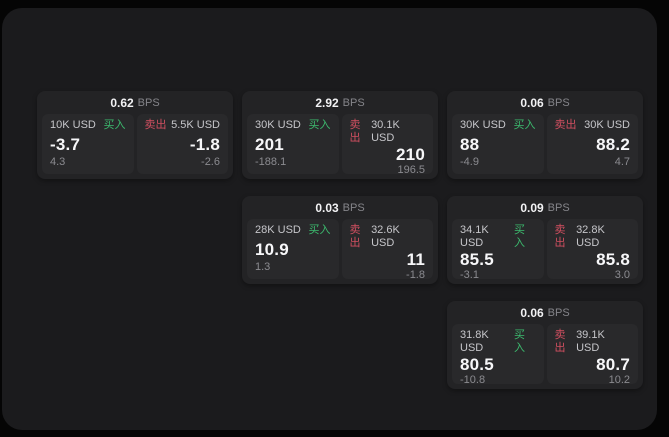 This screenshot has height=437, width=669. What do you see at coordinates (269, 144) in the screenshot?
I see `buy-price: 201` at bounding box center [269, 144].